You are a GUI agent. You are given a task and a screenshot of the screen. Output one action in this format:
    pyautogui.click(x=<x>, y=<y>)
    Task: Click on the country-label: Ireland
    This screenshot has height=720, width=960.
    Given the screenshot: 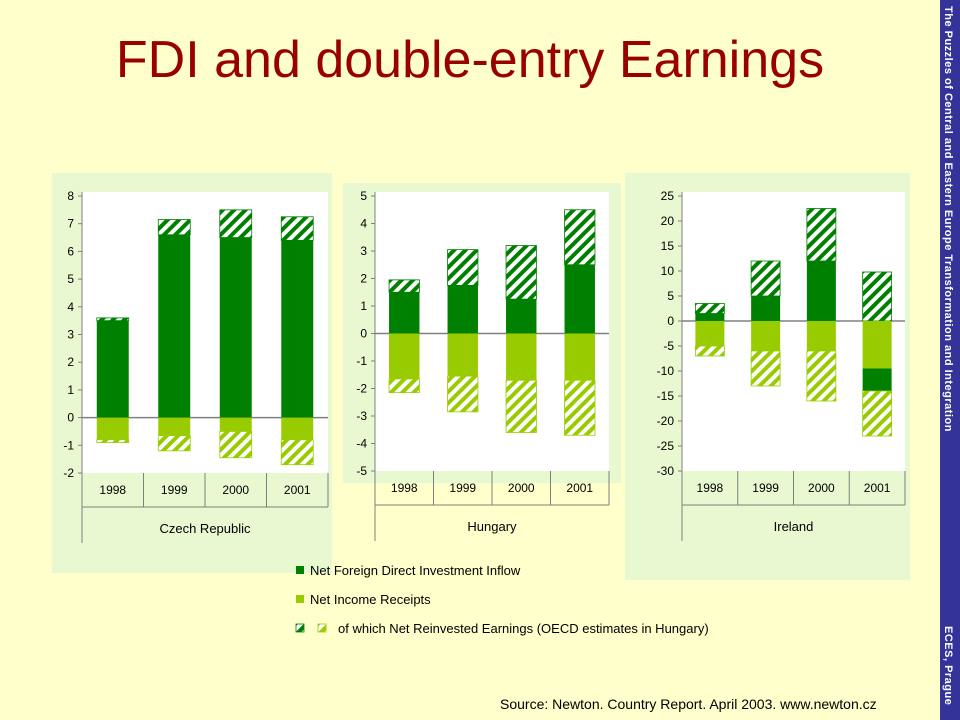 What is the action you would take?
    pyautogui.click(x=794, y=526)
    